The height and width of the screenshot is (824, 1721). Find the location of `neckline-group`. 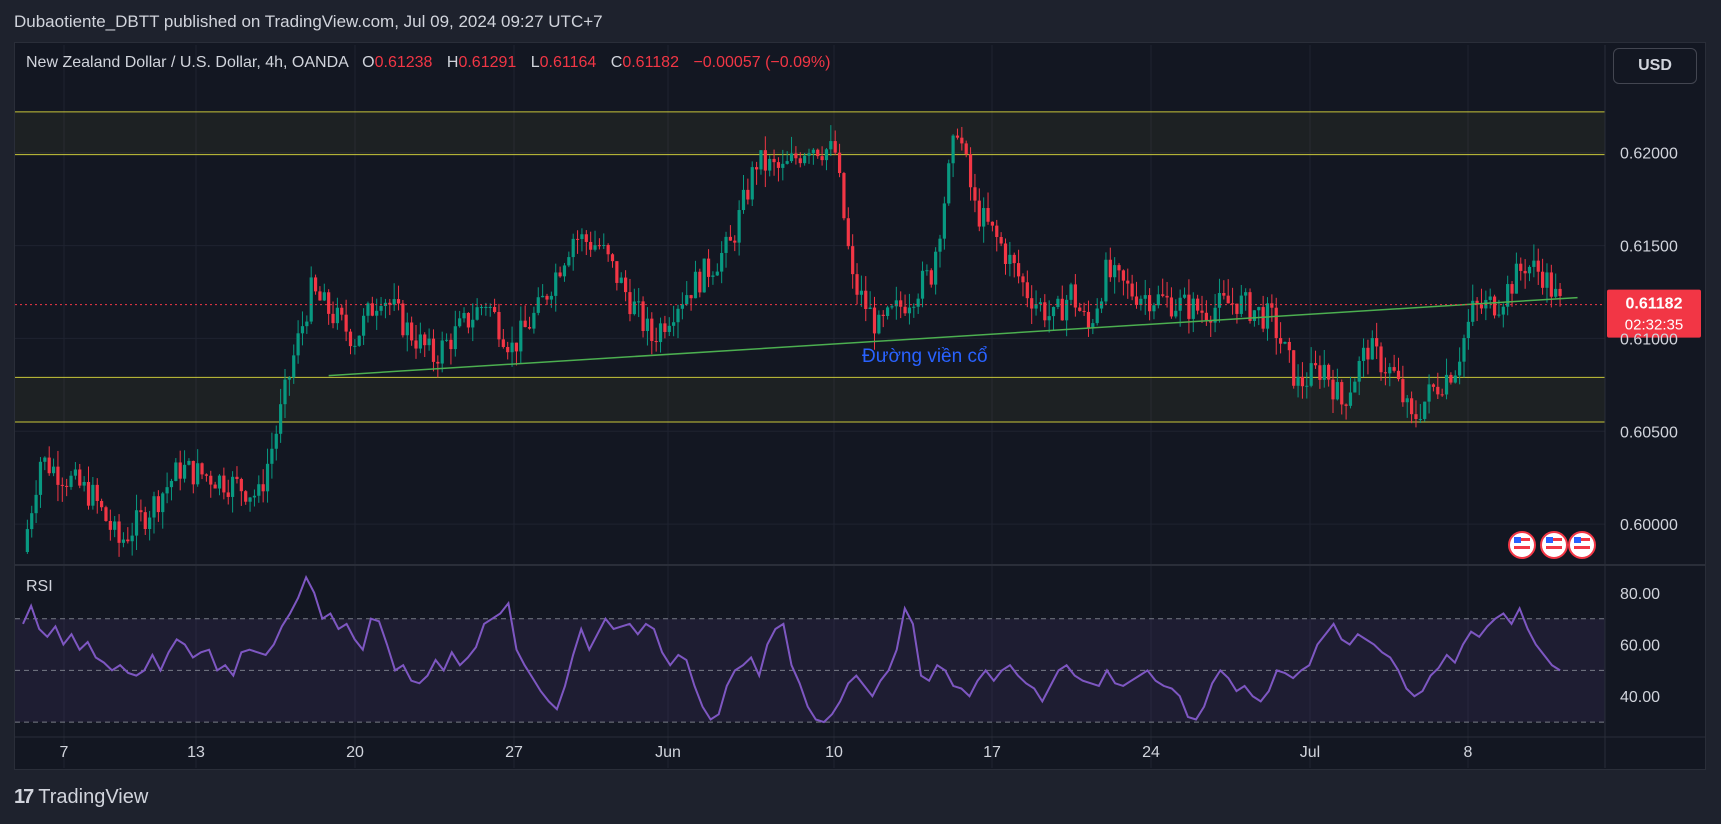

neckline-group is located at coordinates (953, 336).